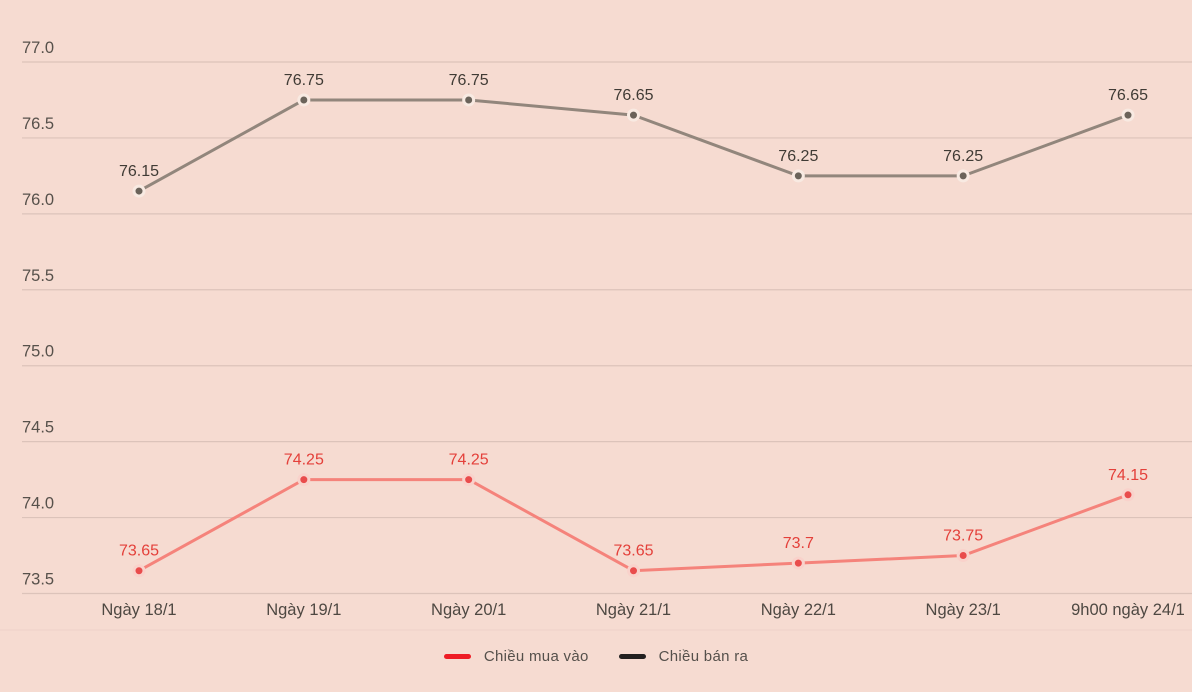 The width and height of the screenshot is (1192, 697). I want to click on x-axis-label: 9h00 ngày 24/1, so click(1128, 610).